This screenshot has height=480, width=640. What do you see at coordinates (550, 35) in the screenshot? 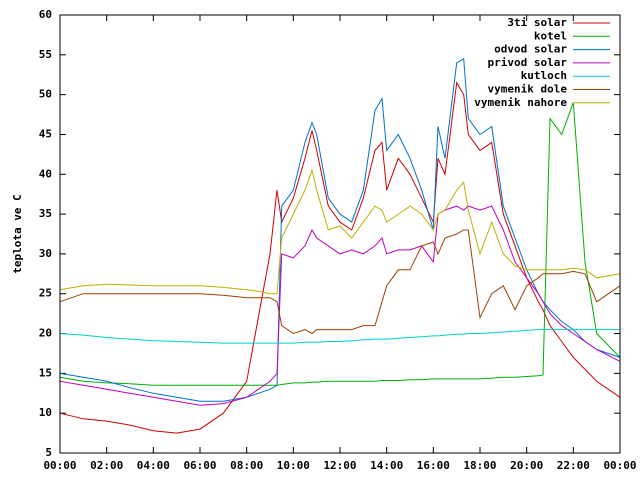
I see `legend-label: kotel` at bounding box center [550, 35].